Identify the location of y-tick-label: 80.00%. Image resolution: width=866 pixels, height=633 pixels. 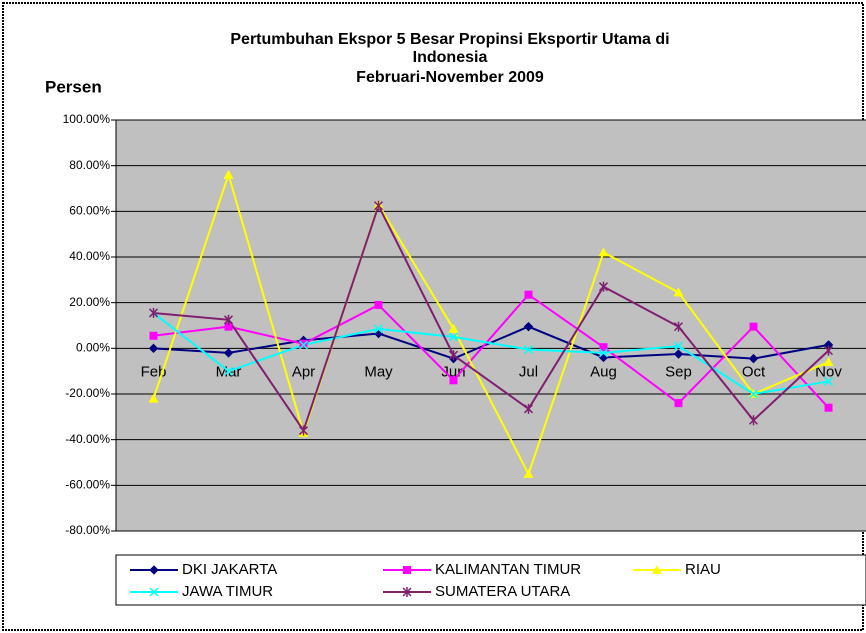
(89, 165).